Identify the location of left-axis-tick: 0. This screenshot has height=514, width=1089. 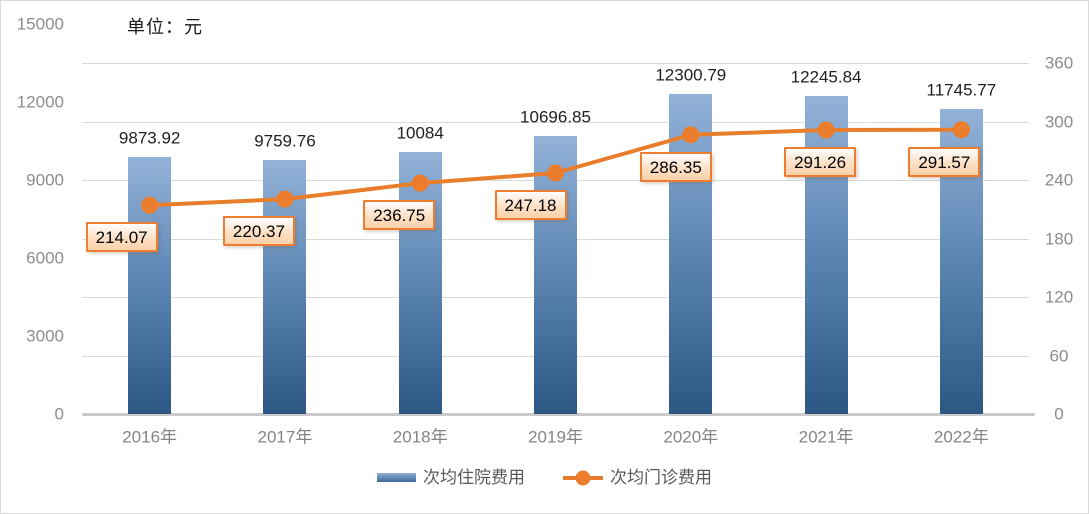
(59, 414).